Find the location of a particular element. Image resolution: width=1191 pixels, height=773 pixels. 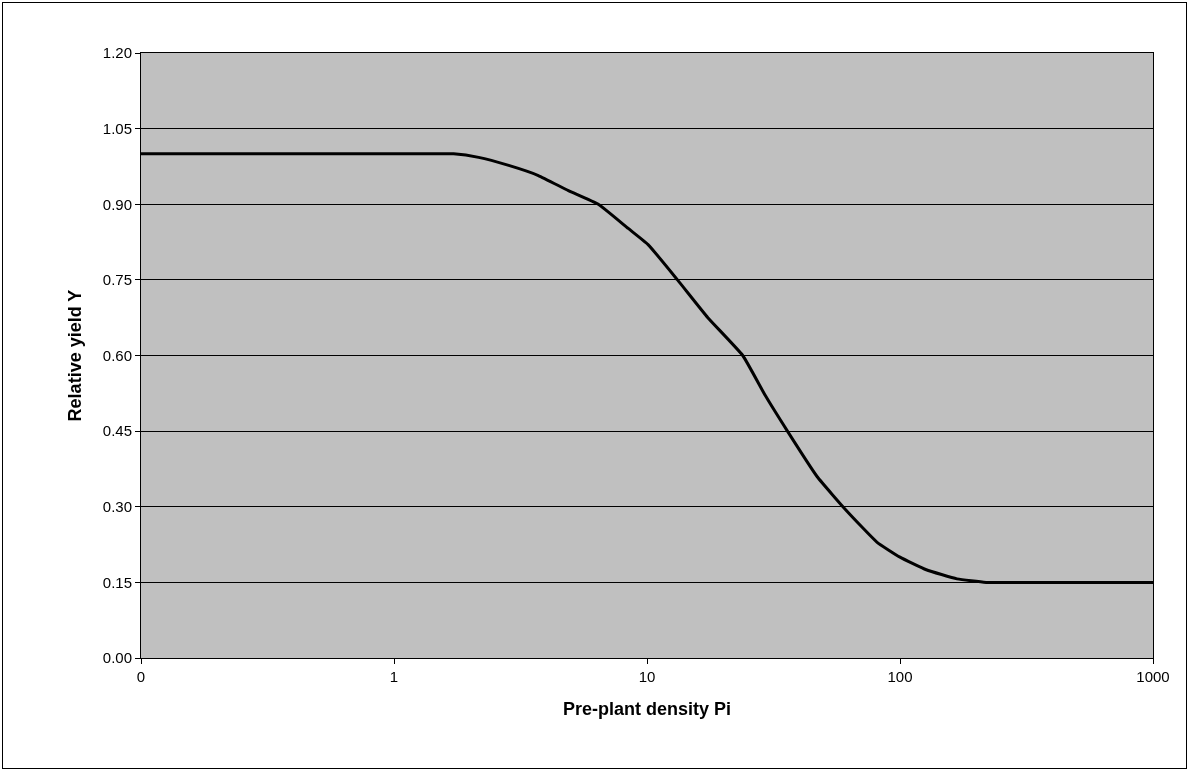

y-tick-label: 0.30 is located at coordinates (117, 506).